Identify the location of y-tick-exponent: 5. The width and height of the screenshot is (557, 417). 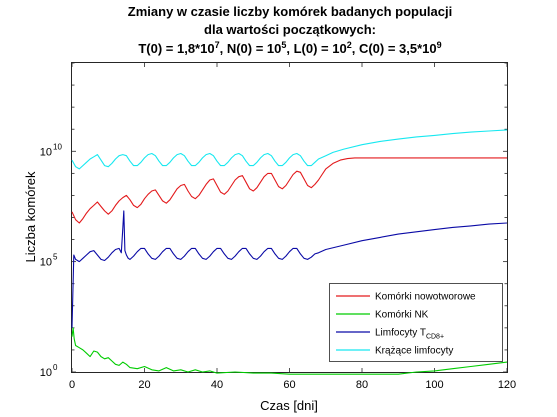
(55, 257).